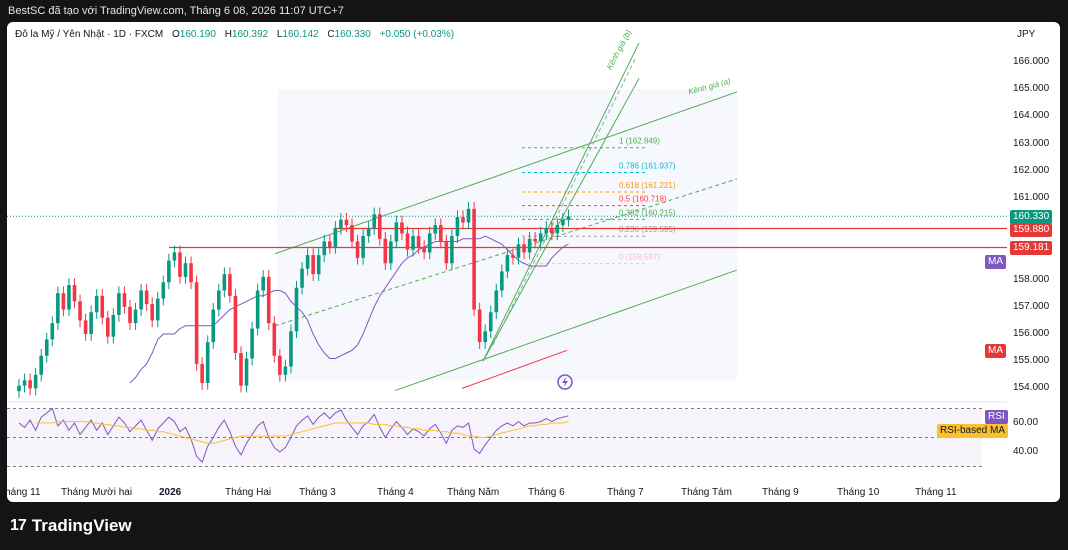 Image resolution: width=1068 pixels, height=550 pixels. What do you see at coordinates (706, 492) in the screenshot?
I see `time-tick-label: Tháng Tám` at bounding box center [706, 492].